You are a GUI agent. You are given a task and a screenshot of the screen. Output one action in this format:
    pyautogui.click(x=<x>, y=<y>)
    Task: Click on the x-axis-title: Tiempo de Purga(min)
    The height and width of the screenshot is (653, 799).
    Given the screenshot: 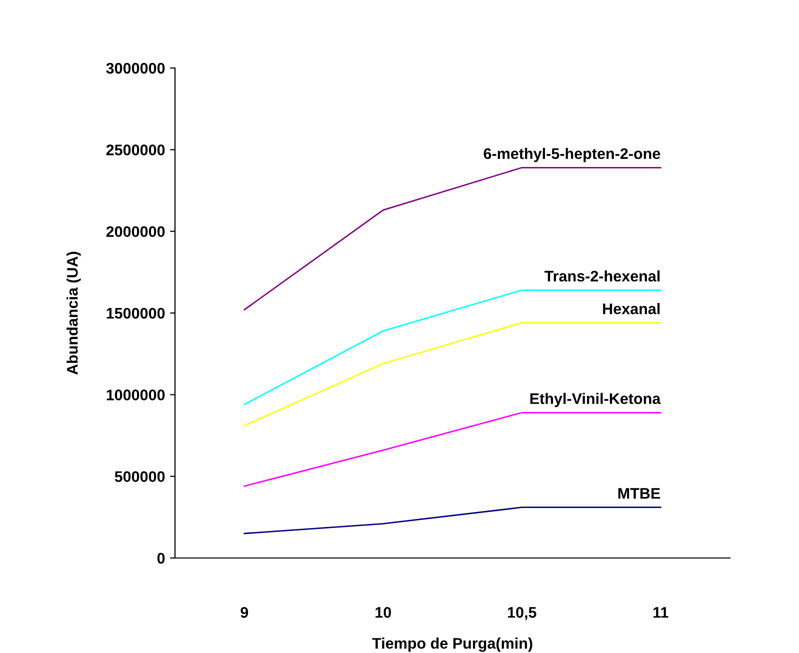 What is the action you would take?
    pyautogui.click(x=452, y=645)
    